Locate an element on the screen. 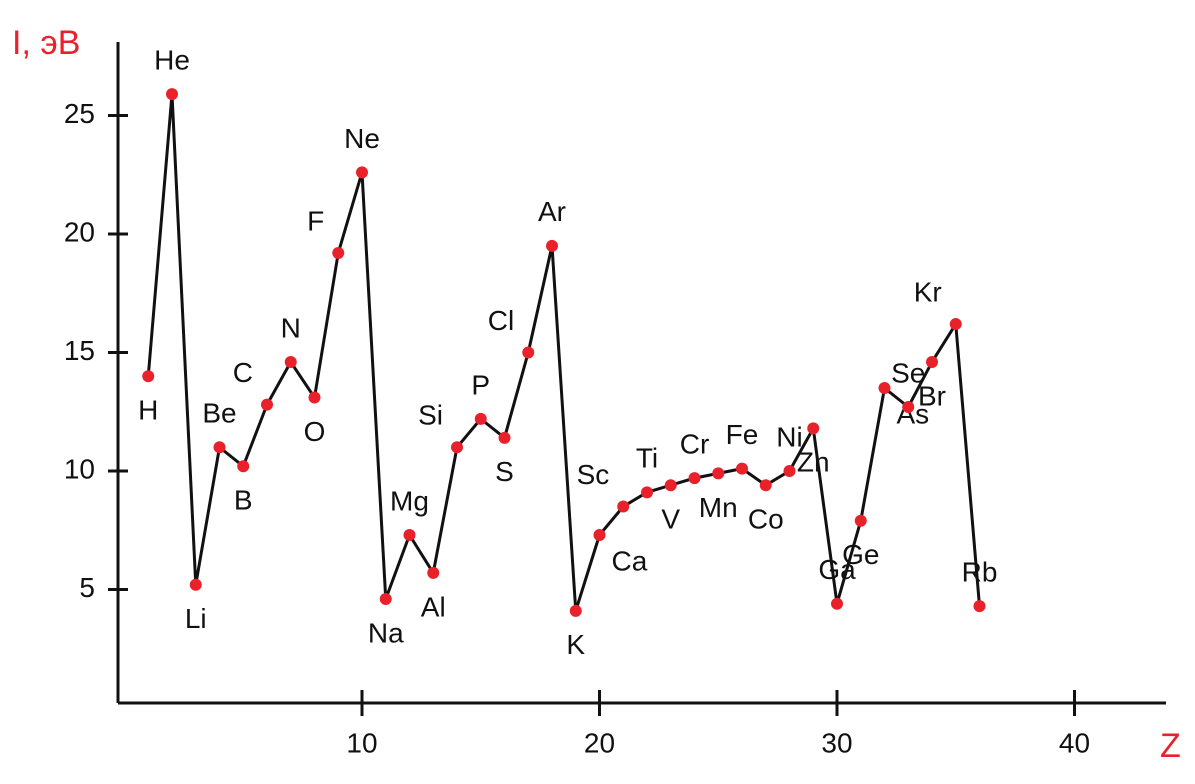  point-label: Cr is located at coordinates (695, 444).